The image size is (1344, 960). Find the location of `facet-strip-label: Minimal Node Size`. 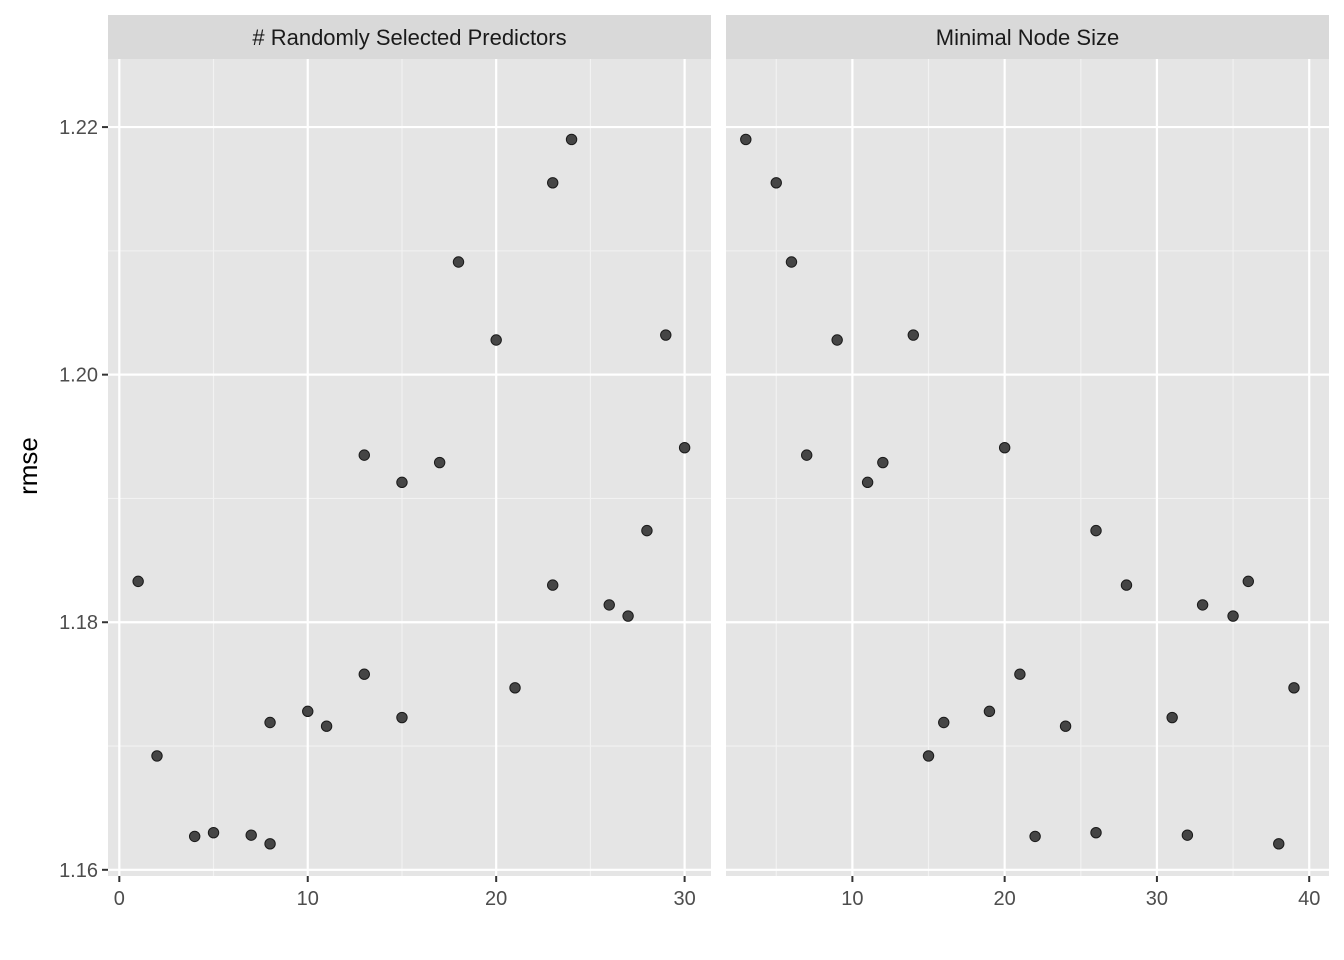

facet-strip-label: Minimal Node Size is located at coordinates (1027, 37).